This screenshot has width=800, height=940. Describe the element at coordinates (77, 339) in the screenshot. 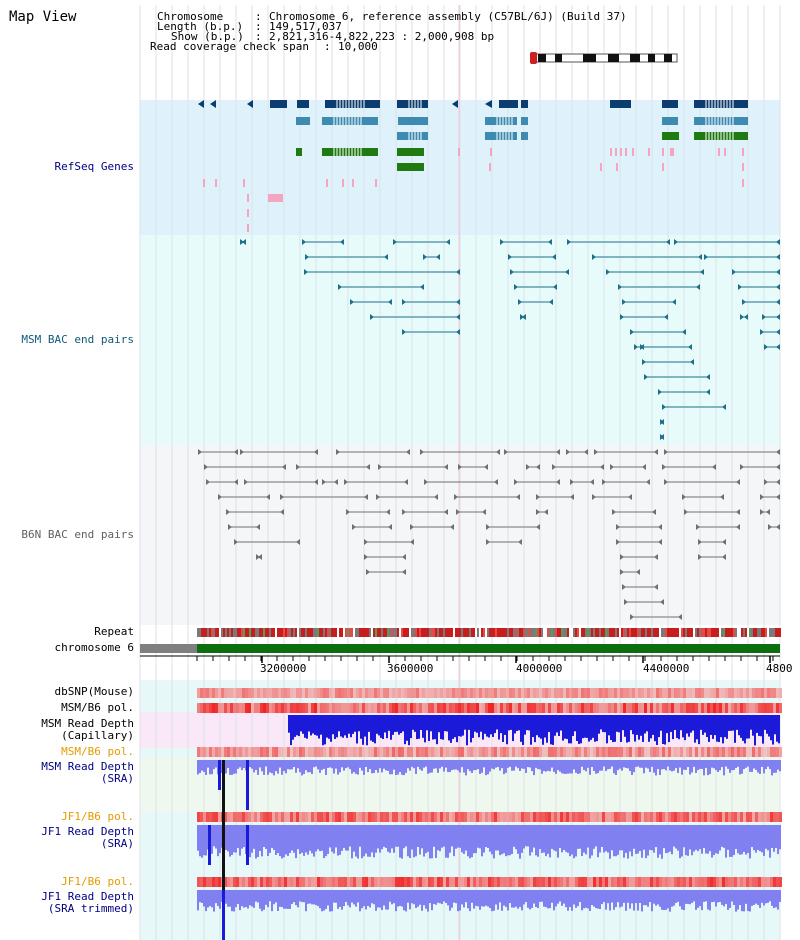

I see `track-label-msm-bac: MSM BAC end pairs` at that location.